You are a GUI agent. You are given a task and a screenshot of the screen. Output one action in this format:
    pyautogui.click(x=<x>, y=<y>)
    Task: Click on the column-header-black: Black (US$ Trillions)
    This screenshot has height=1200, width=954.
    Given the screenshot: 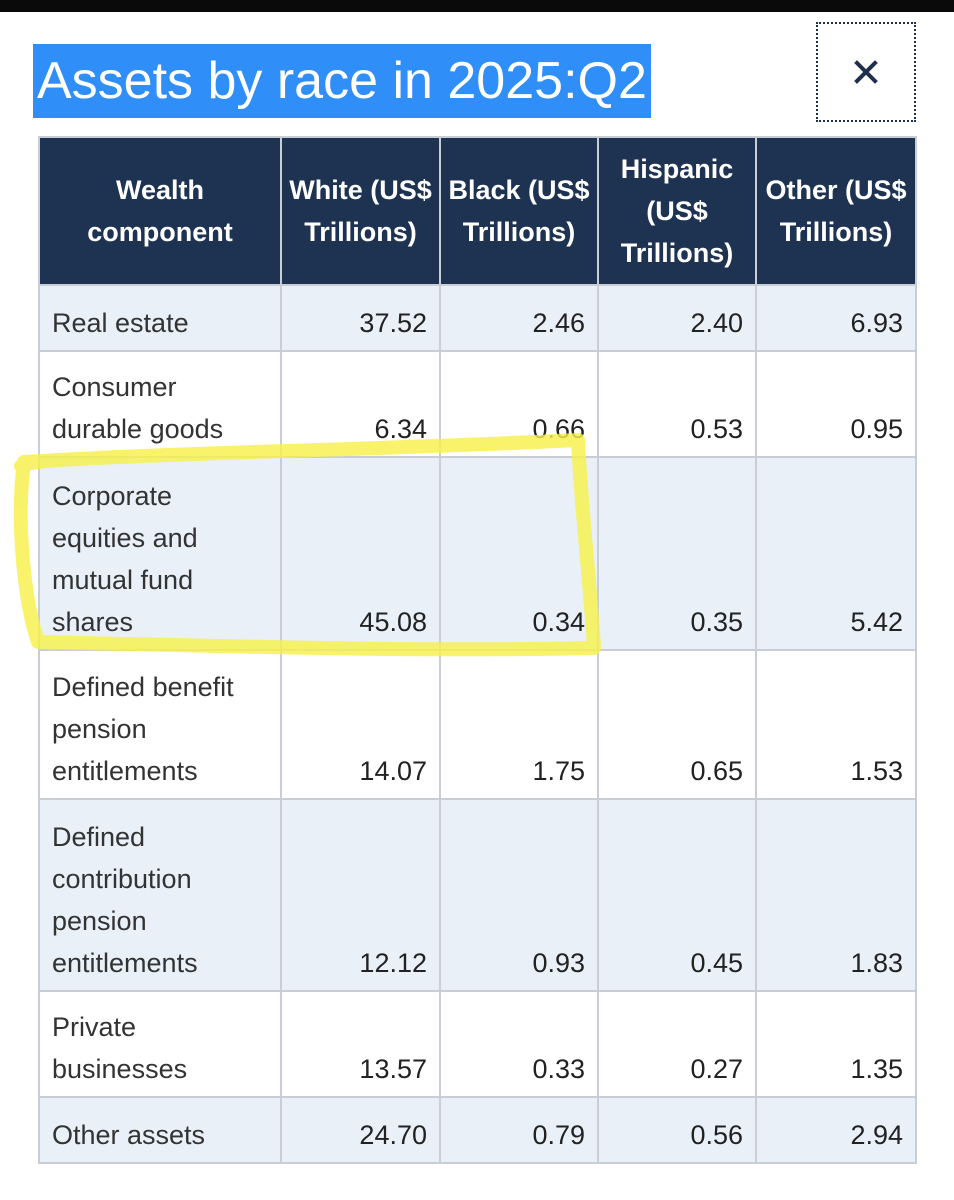 What is the action you would take?
    pyautogui.click(x=519, y=211)
    